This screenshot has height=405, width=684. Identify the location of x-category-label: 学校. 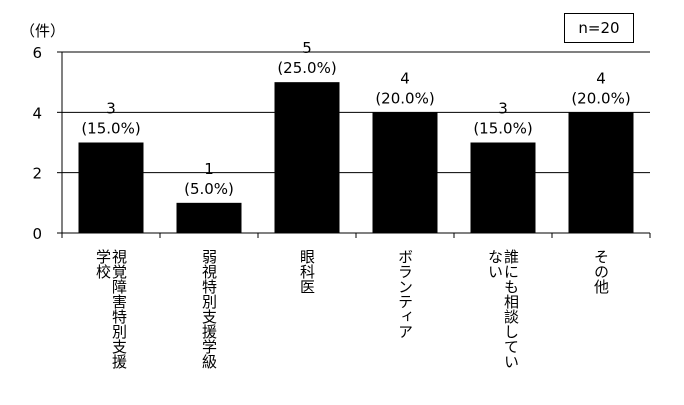
(103, 264).